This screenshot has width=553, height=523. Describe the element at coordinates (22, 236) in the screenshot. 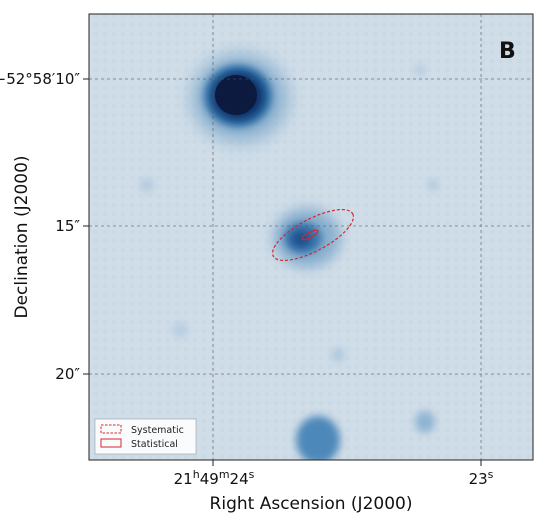

I see `y-axis-title: Declination (J2000)` at that location.